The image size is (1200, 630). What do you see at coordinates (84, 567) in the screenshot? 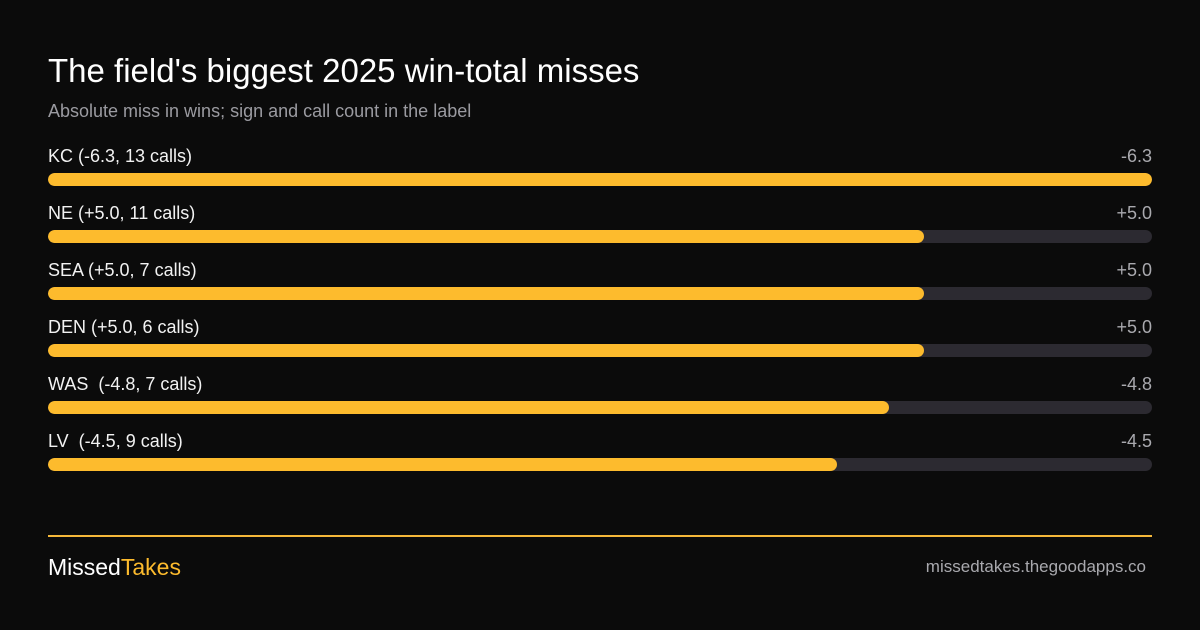
I see `brand-name-part1: Missed` at bounding box center [84, 567].